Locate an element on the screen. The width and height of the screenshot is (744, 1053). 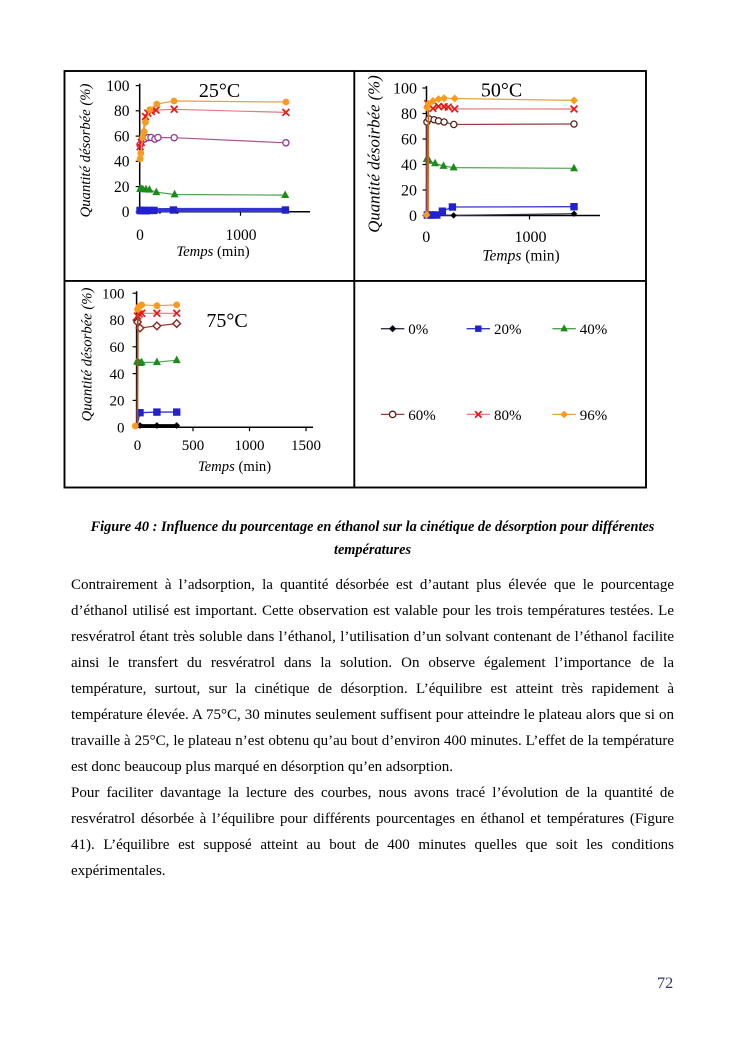
svg-text: 96% is located at coordinates (594, 416).